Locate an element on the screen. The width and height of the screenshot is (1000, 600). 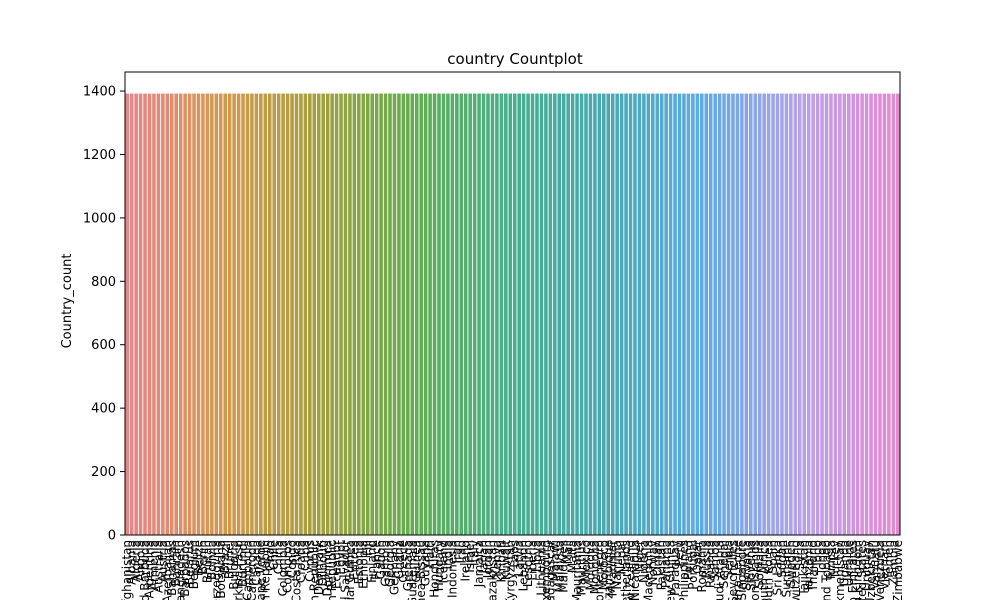
x-tick-label: Slovenia is located at coordinates (751, 565).